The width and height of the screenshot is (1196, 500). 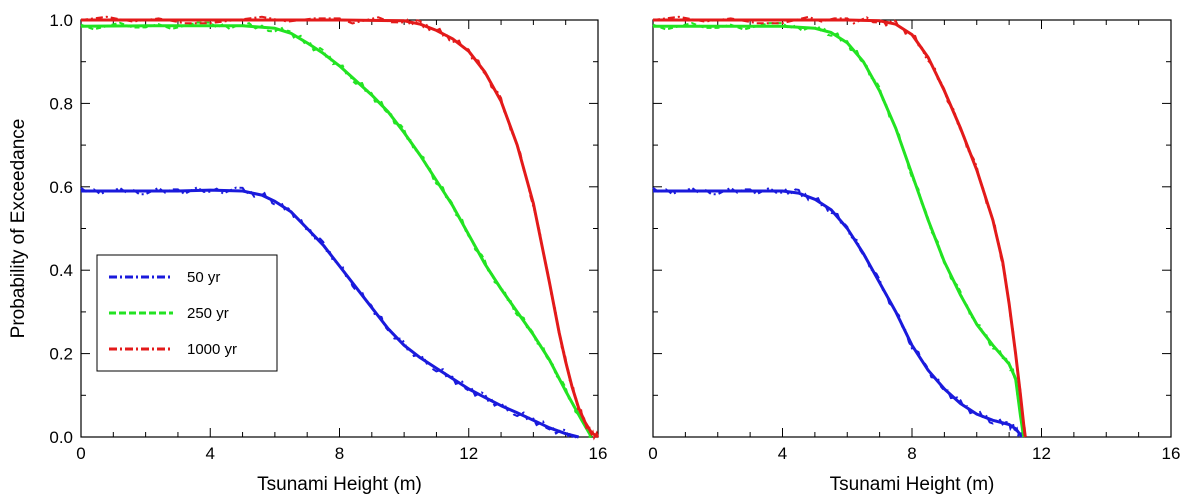 What do you see at coordinates (61, 354) in the screenshot?
I see `y-tick-label: 0.2` at bounding box center [61, 354].